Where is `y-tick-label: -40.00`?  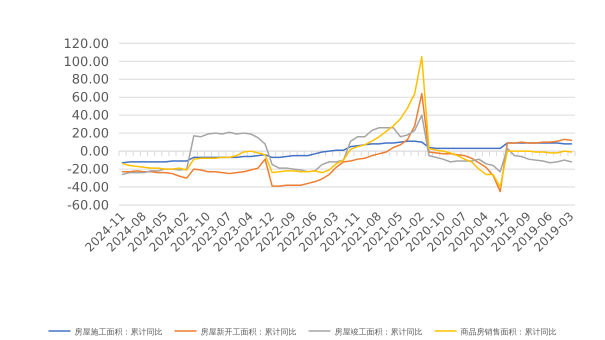 y-tick-label: -40.00 is located at coordinates (88, 188).